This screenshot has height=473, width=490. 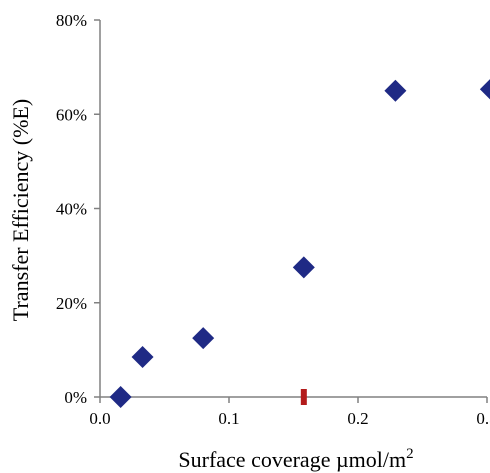 I want to click on x-axis-title-superscript: 2, so click(x=410, y=454).